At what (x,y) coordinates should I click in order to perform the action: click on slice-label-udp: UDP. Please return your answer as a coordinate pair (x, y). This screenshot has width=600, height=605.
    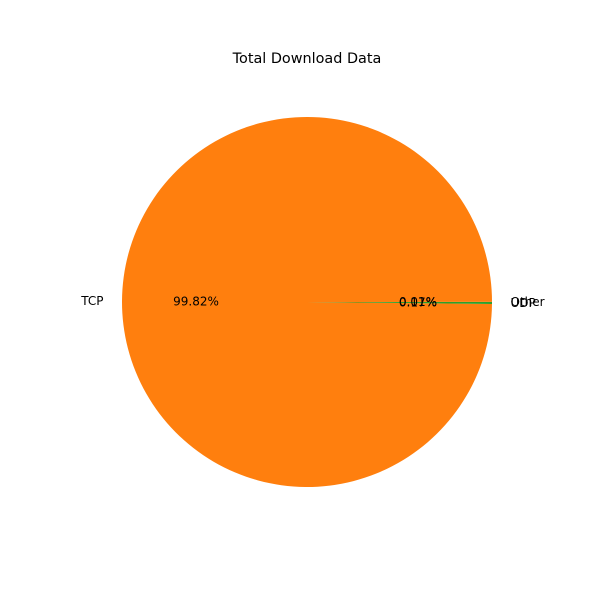
    Looking at the image, I should click on (522, 303).